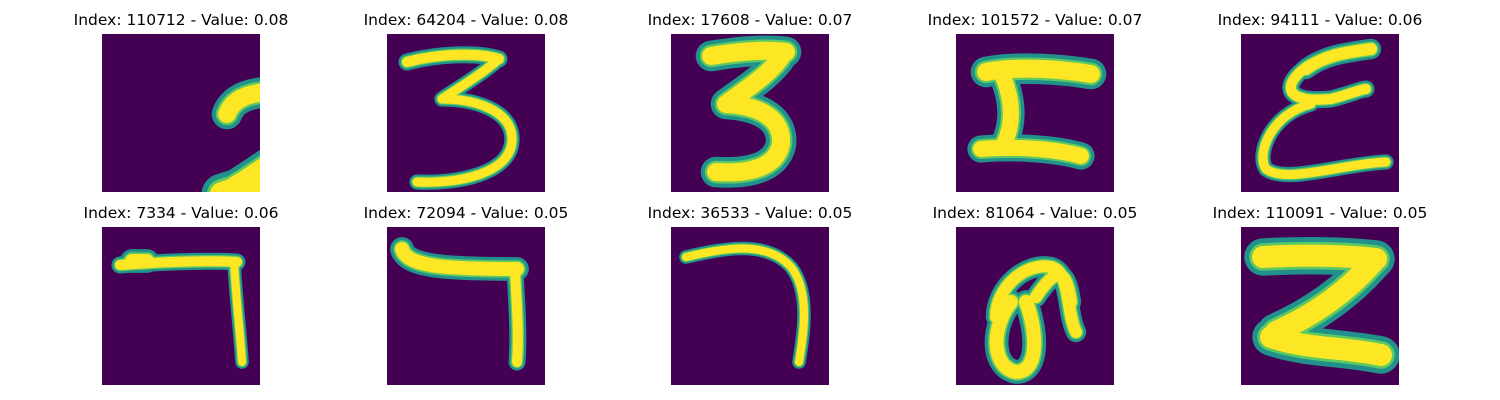  What do you see at coordinates (1035, 20) in the screenshot?
I see `panel-title: Index: 101572 - Value: 0.07` at bounding box center [1035, 20].